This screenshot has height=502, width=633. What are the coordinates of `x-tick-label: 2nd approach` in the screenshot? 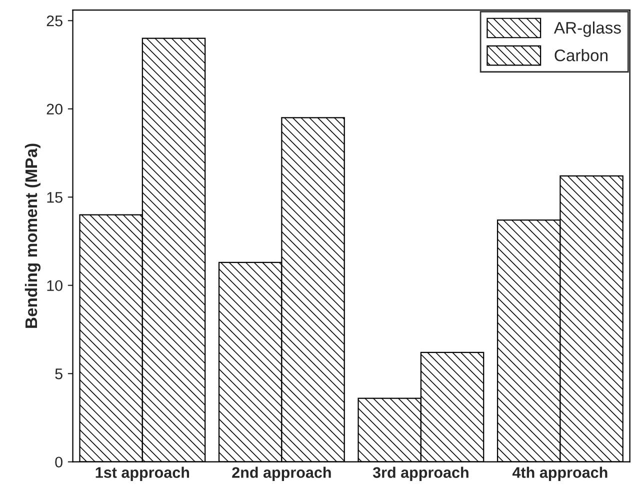 It's located at (281, 473).